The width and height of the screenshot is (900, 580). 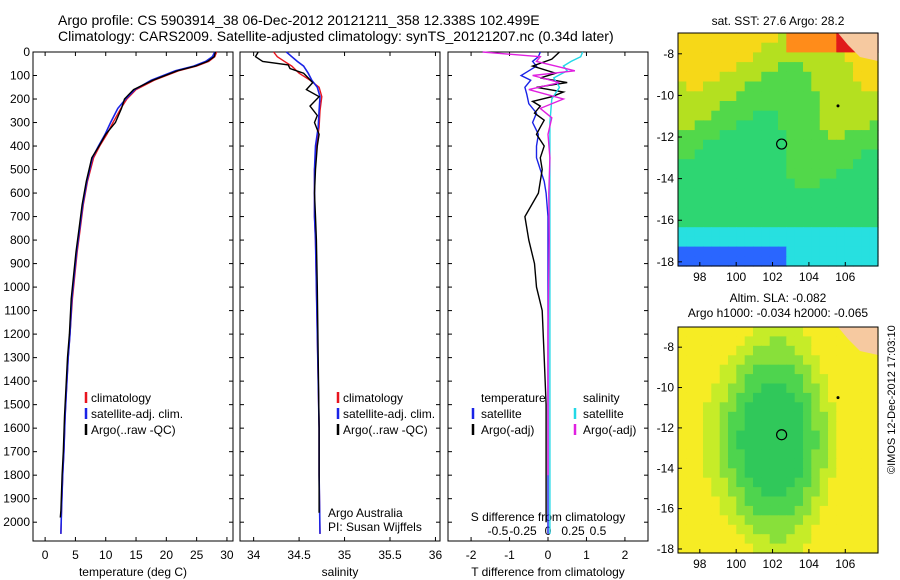 What do you see at coordinates (668, 347) in the screenshot?
I see `y-tick-label: -8` at bounding box center [668, 347].